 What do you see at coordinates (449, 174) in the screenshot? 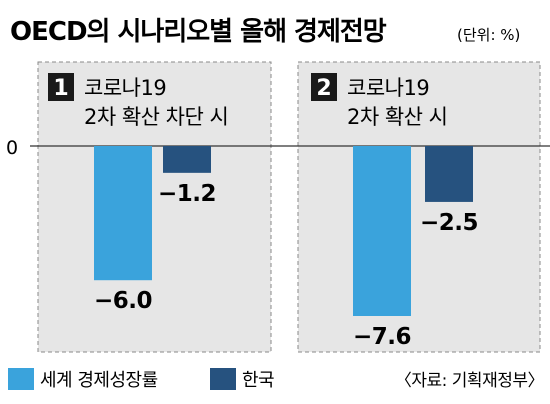
I see `bar-panel-2-korea` at bounding box center [449, 174].